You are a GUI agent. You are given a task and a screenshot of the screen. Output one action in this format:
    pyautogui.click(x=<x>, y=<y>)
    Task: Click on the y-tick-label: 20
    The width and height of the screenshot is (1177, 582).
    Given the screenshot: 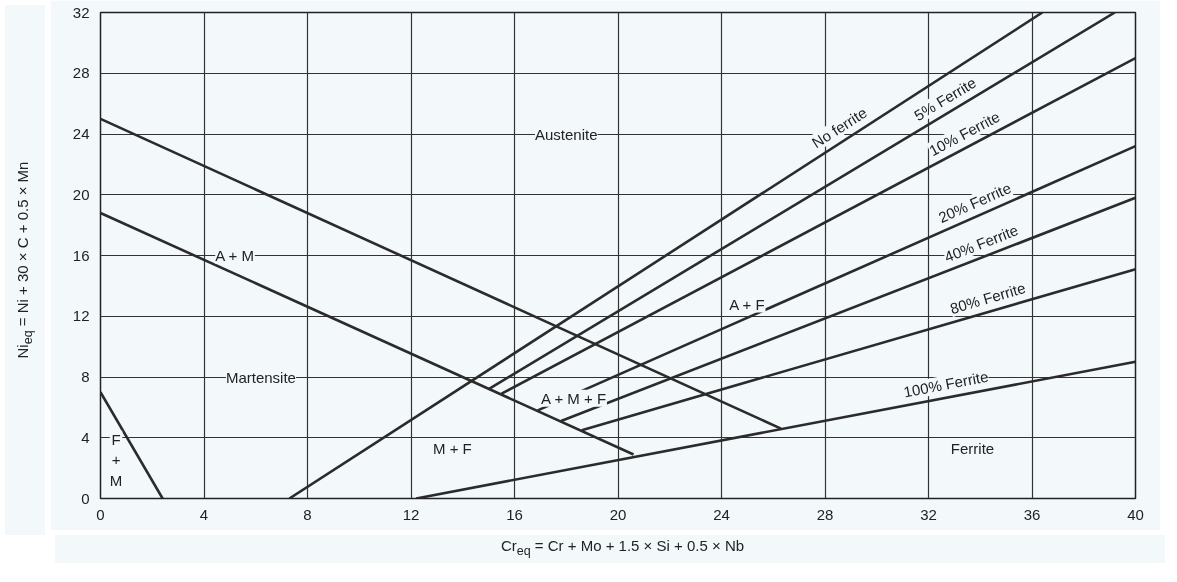 What is the action you would take?
    pyautogui.click(x=81, y=194)
    